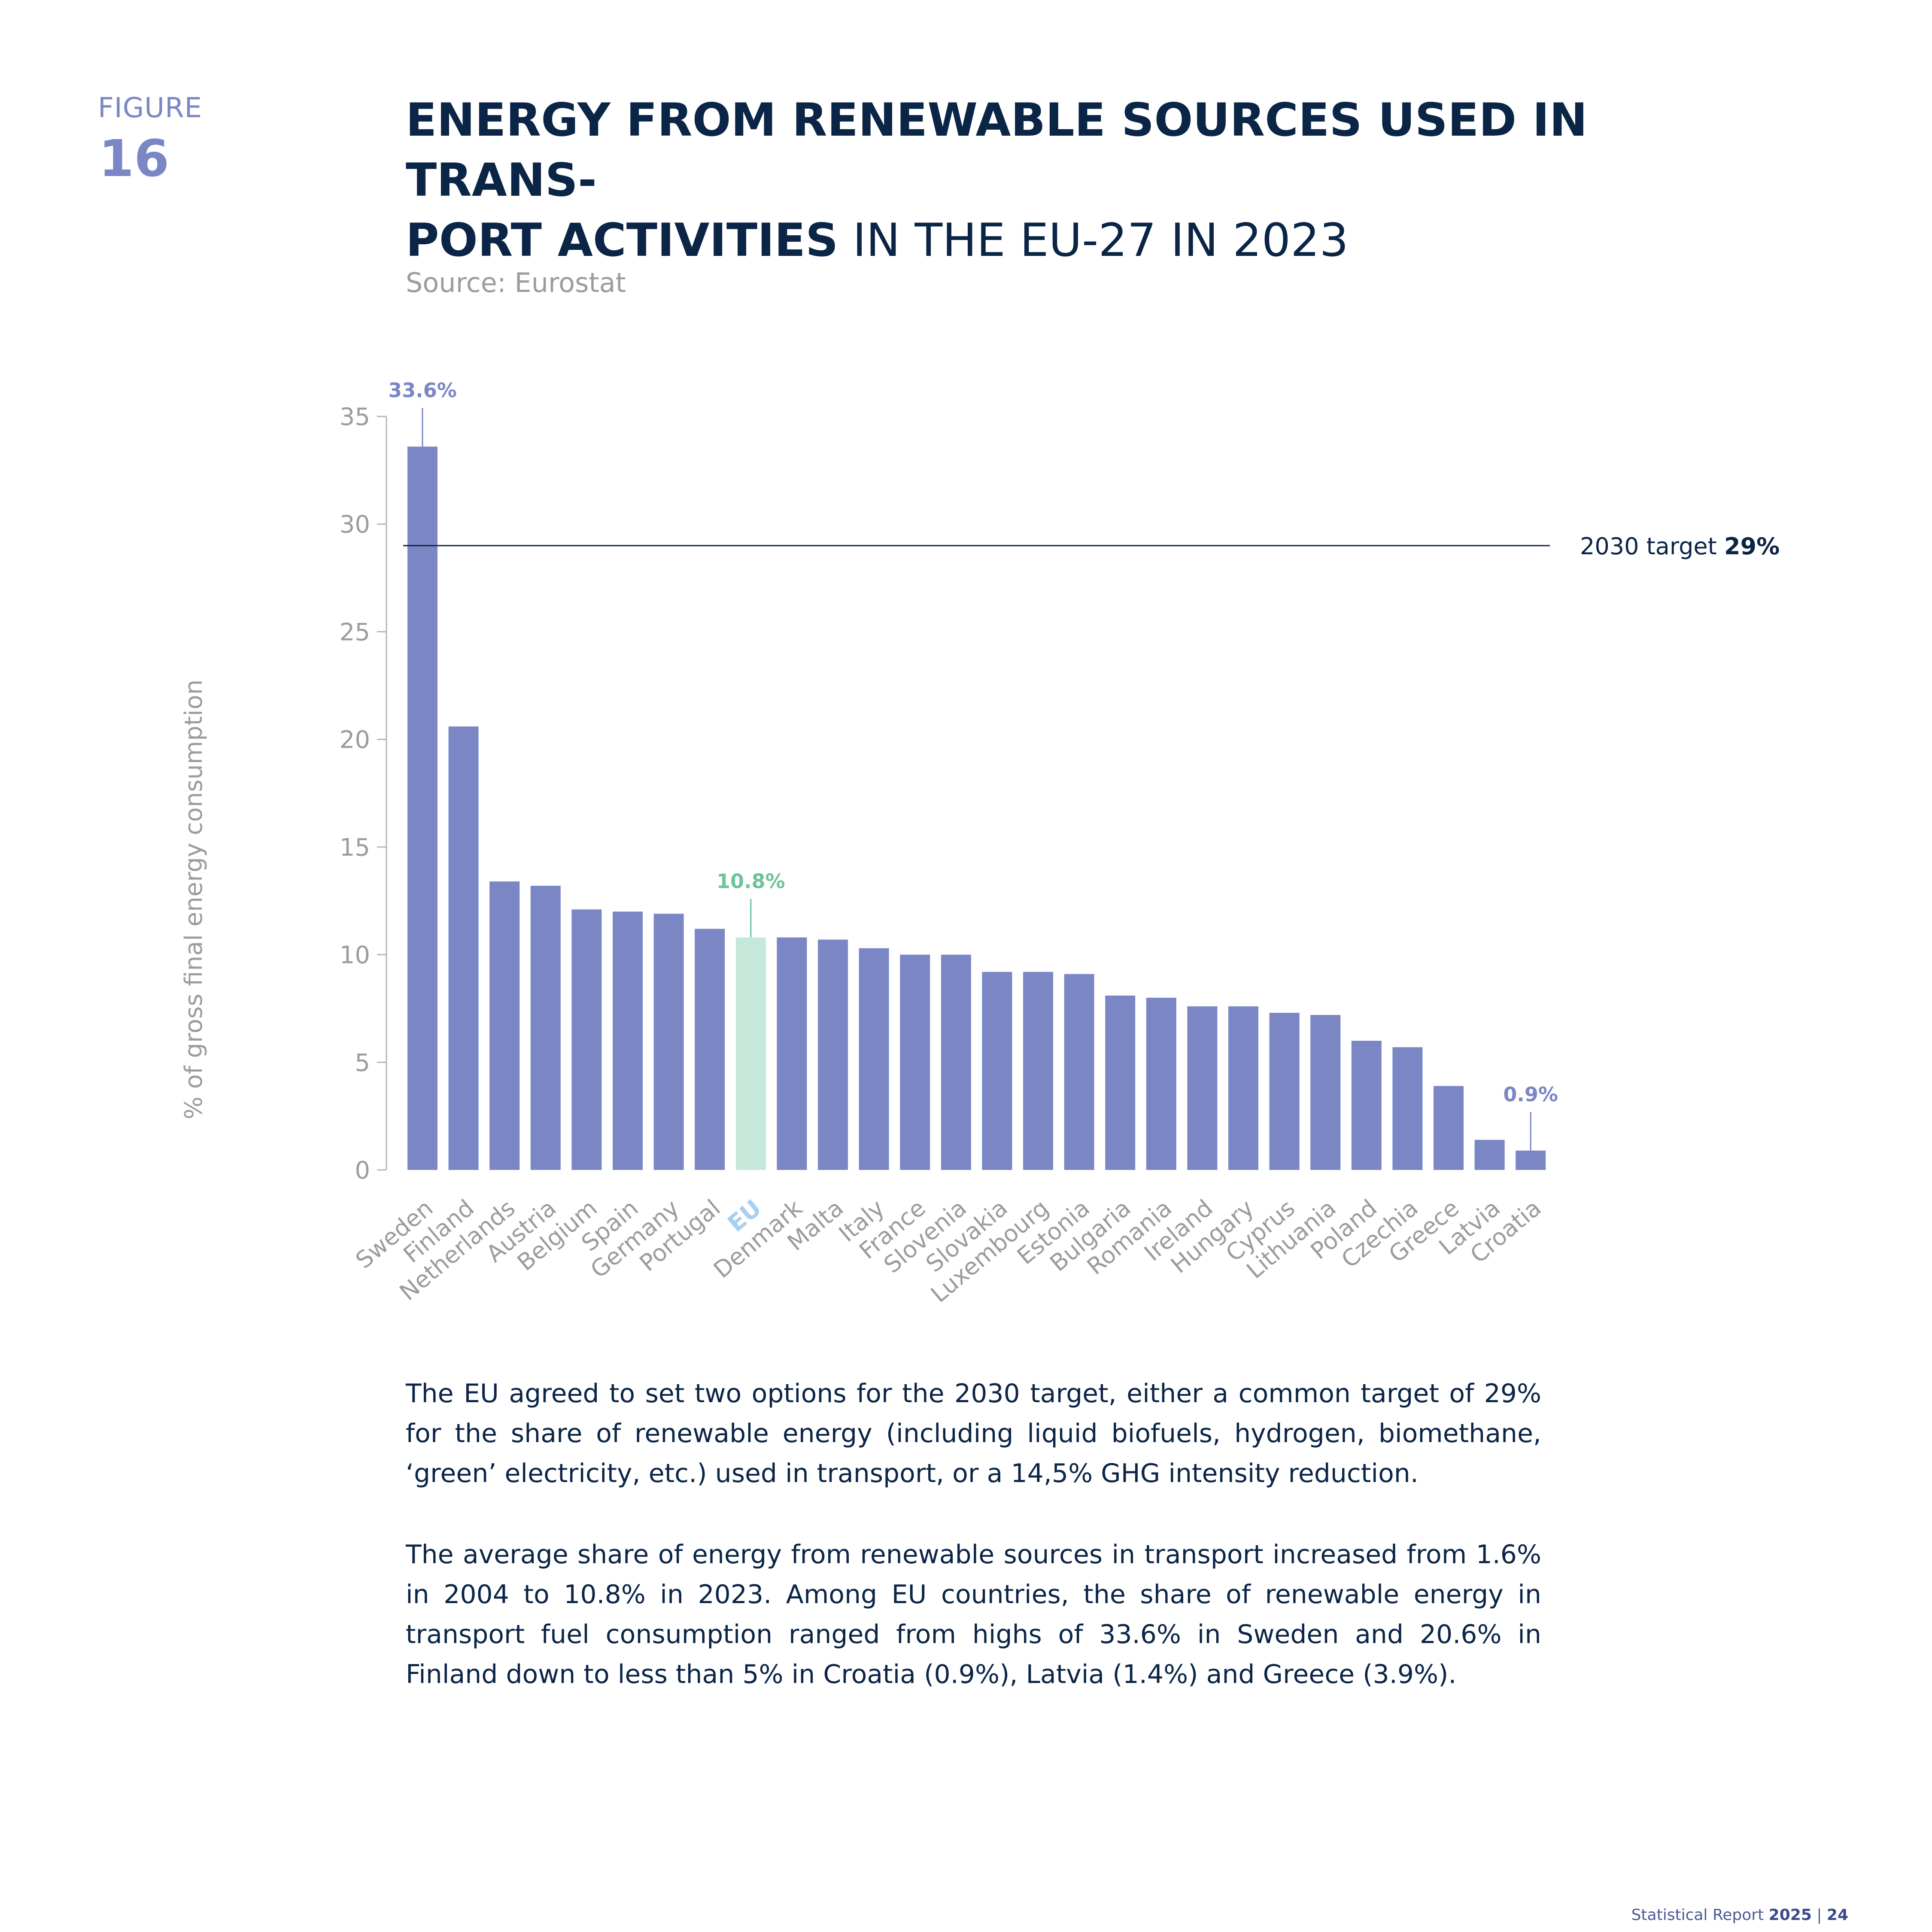 Image resolution: width=1932 pixels, height=1932 pixels. What do you see at coordinates (750, 1053) in the screenshot?
I see `bar-eu` at bounding box center [750, 1053].